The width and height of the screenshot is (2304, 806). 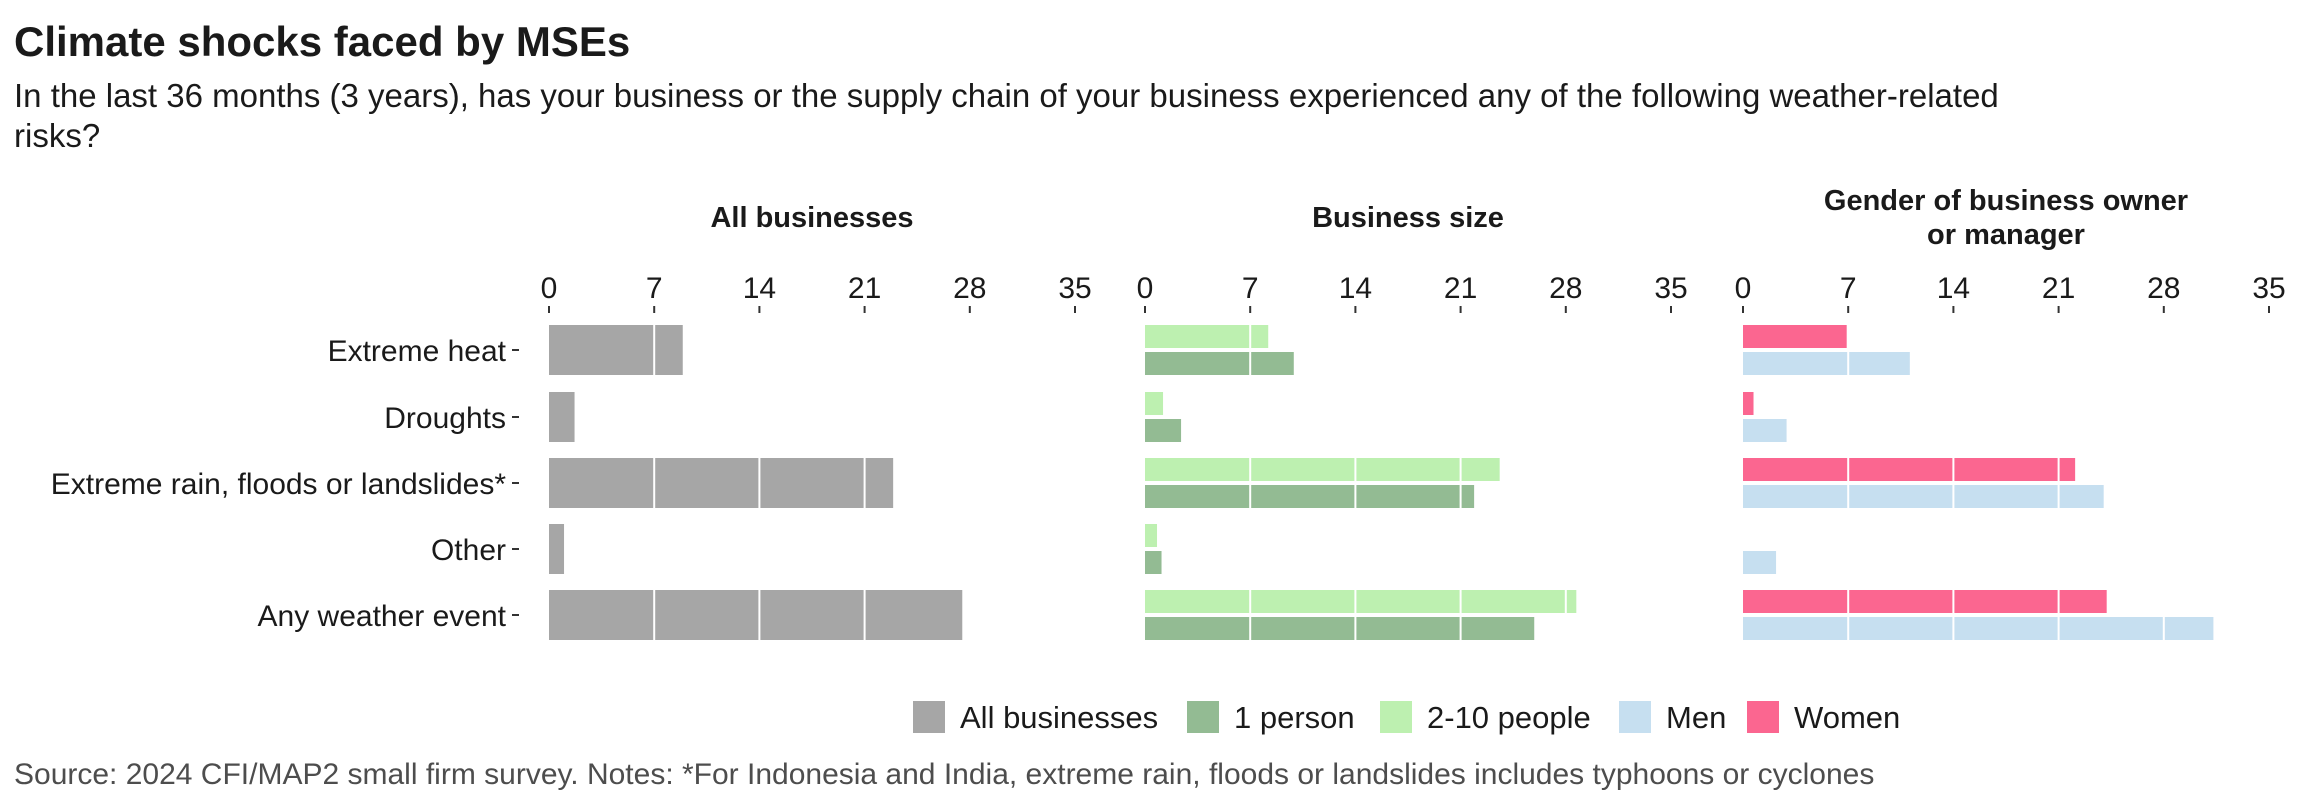 I want to click on bar-business-size-2-10-people-extreme-rain-floods-or-landslides, so click(x=1322, y=469).